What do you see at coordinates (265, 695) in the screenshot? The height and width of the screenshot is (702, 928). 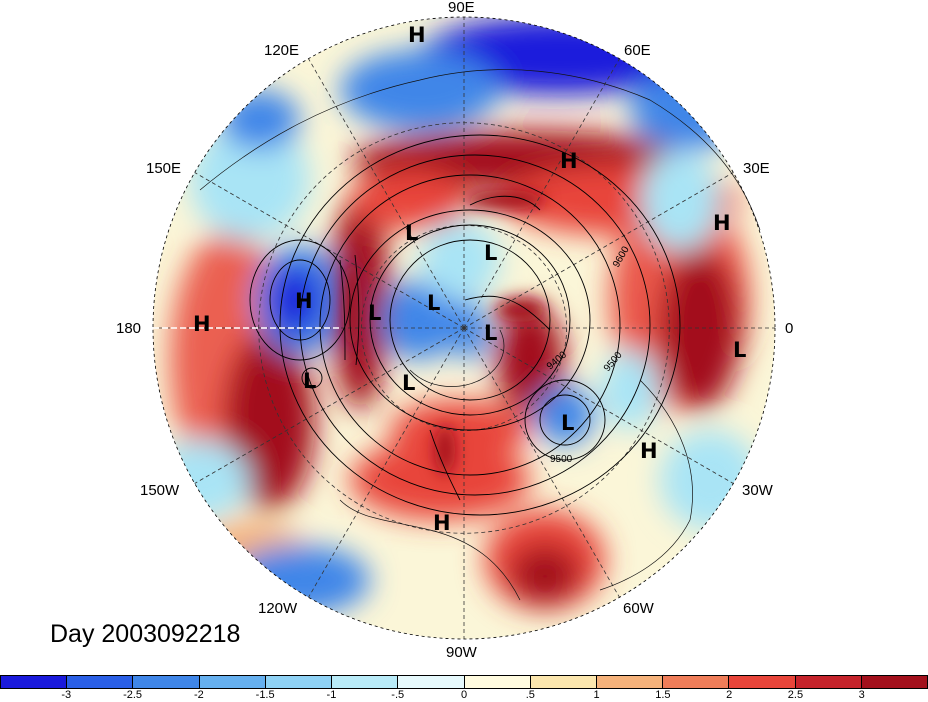 I see `colorbar-tick-label: -1.5` at bounding box center [265, 695].